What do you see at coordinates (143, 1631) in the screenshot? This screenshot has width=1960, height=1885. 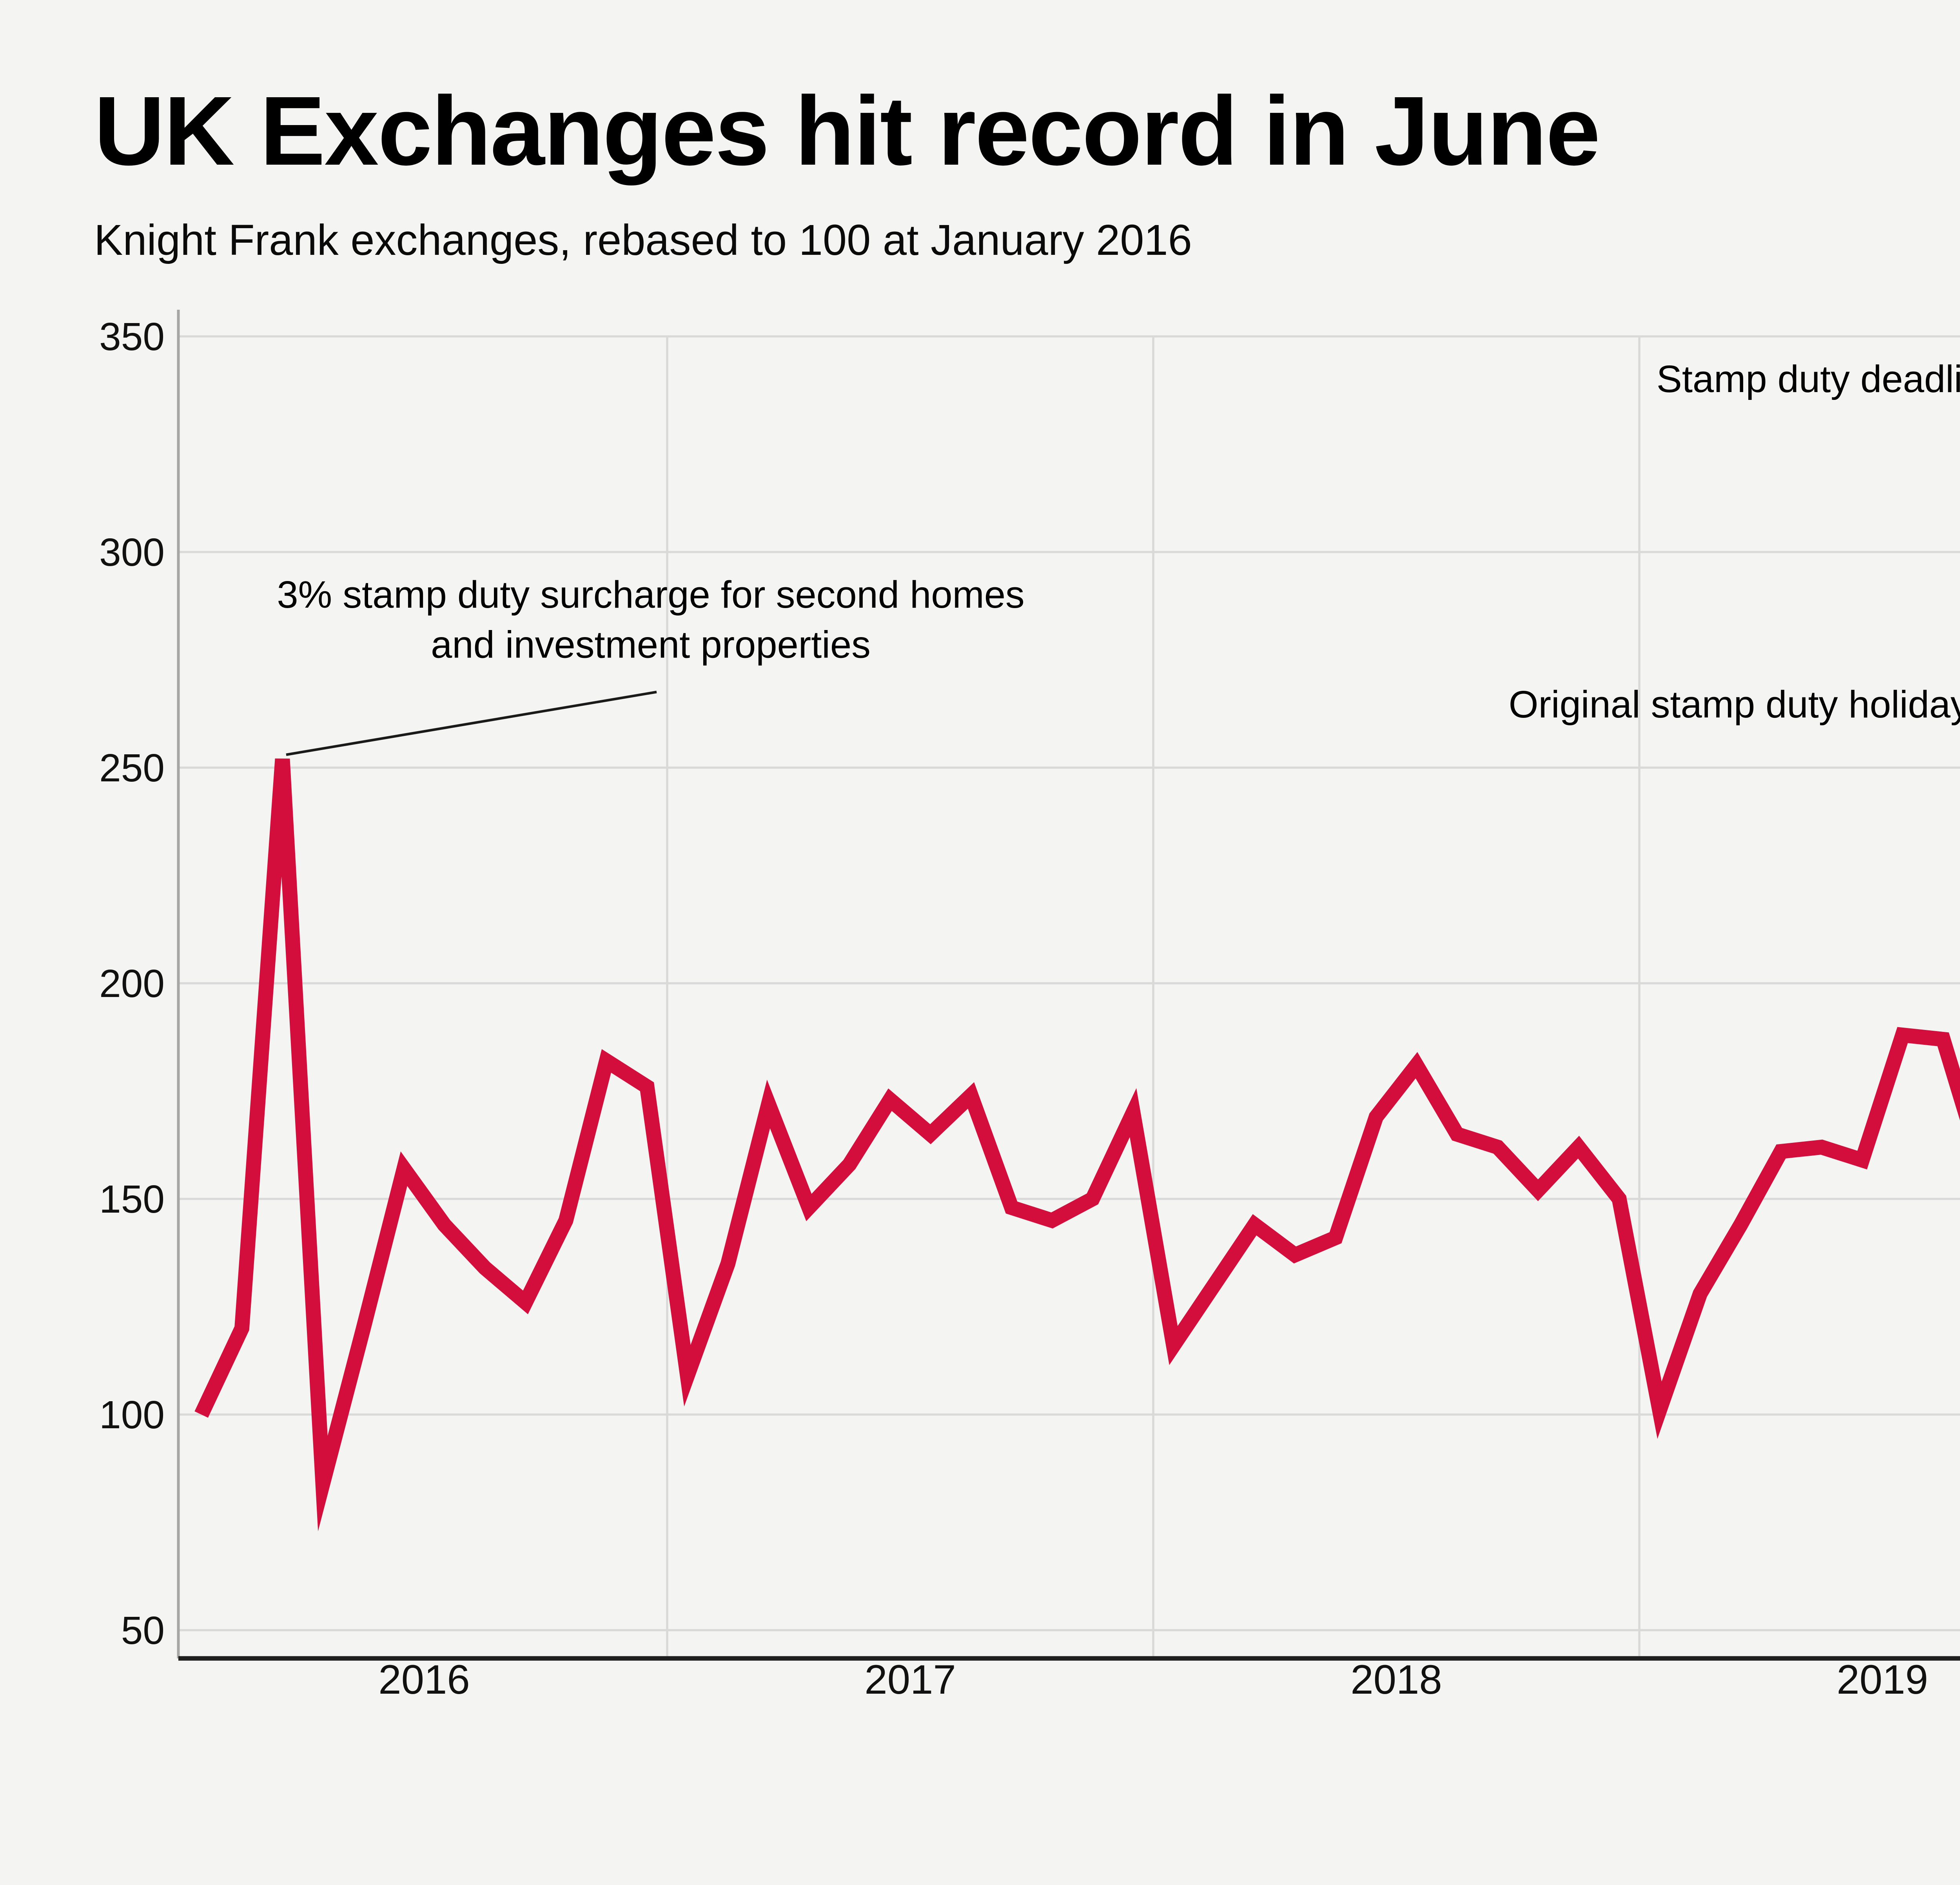 I see `y-axis-label: 50` at bounding box center [143, 1631].